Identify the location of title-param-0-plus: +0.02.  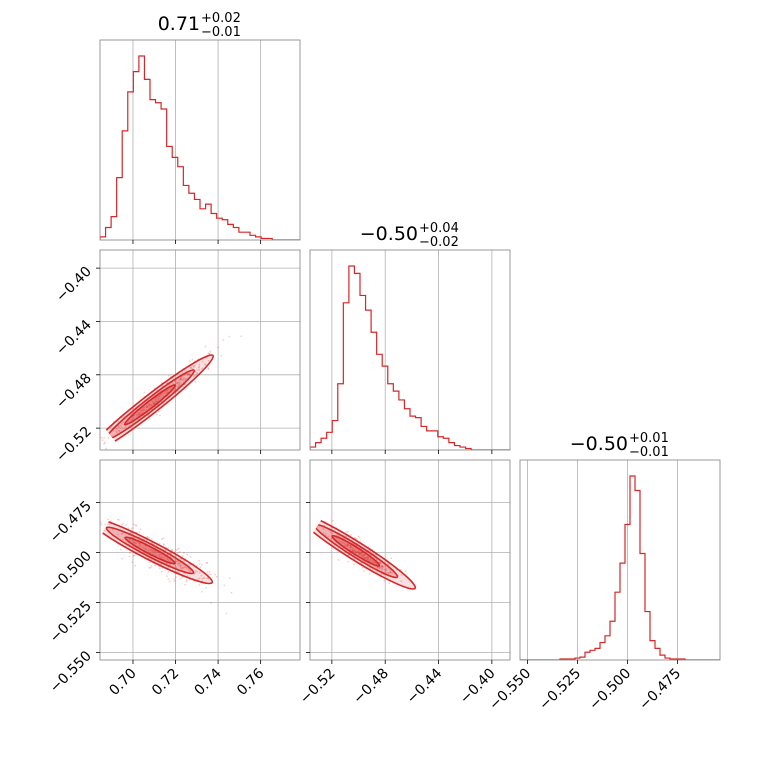
(221, 18).